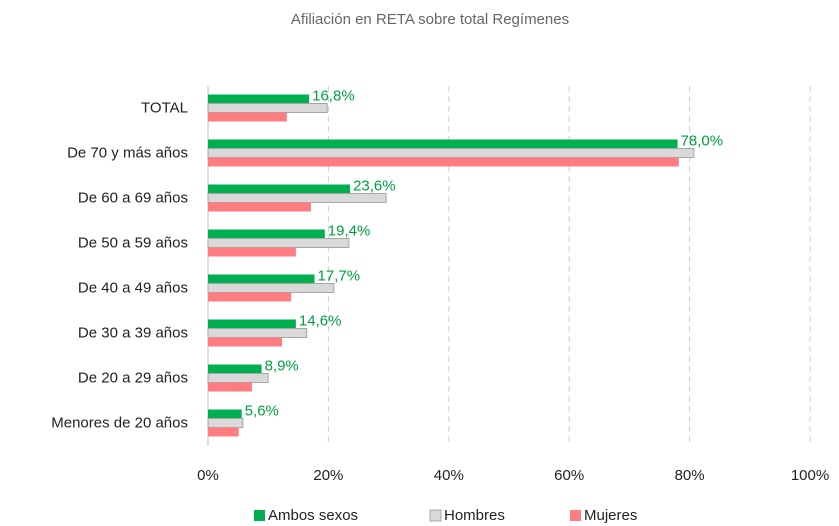 The image size is (839, 526). I want to click on y-tick-label: Menores de 20 años, so click(119, 422).